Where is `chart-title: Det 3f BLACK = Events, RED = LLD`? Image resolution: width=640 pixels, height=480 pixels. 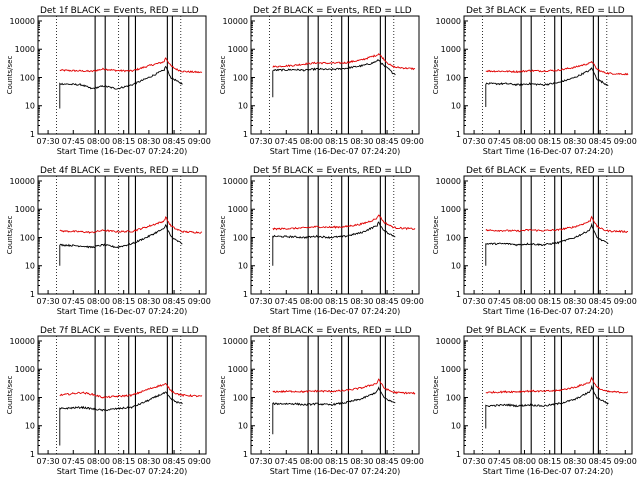
chart-title: Det 3f BLACK = Events, RED = LLD is located at coordinates (545, 11).